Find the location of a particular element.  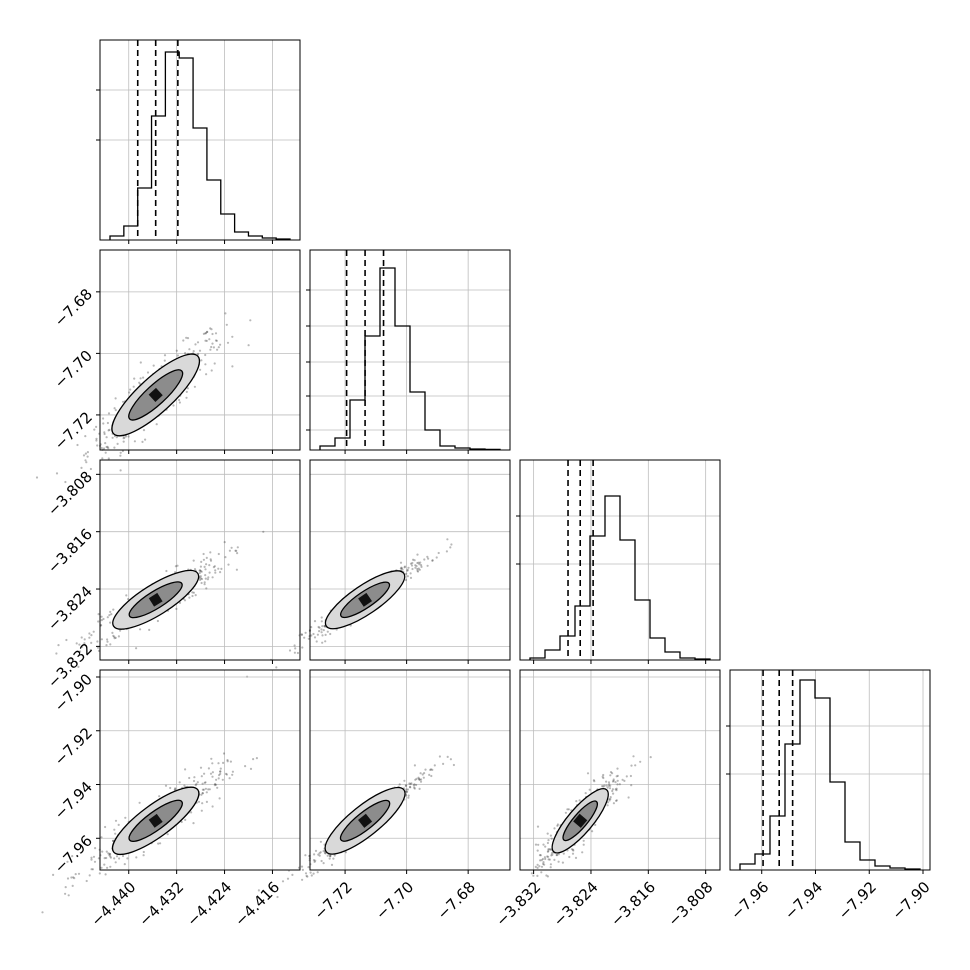

x-tick-label: −7.70 is located at coordinates (394, 900).